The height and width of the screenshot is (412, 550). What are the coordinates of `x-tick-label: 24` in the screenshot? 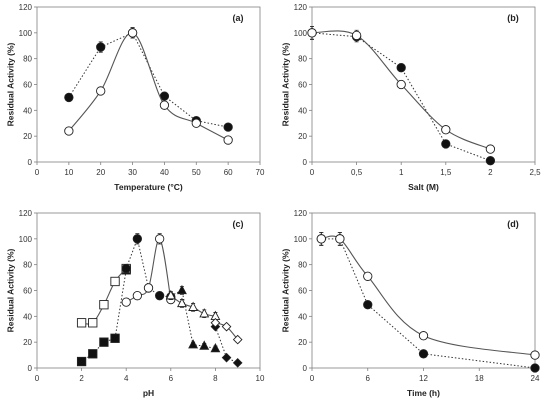 It's located at (535, 378).